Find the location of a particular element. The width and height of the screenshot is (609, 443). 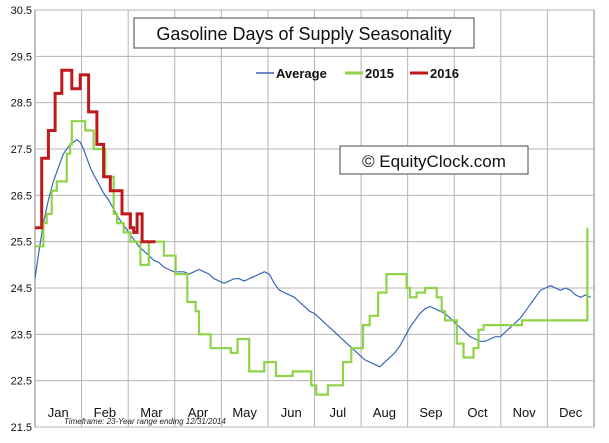

title-box is located at coordinates (304, 33).